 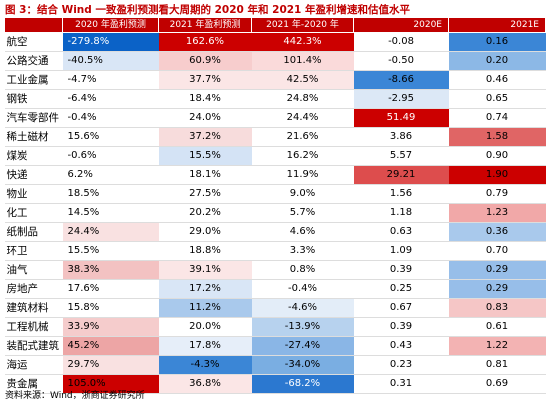 I want to click on cell-growth-diff: 42.5%, so click(x=302, y=80).